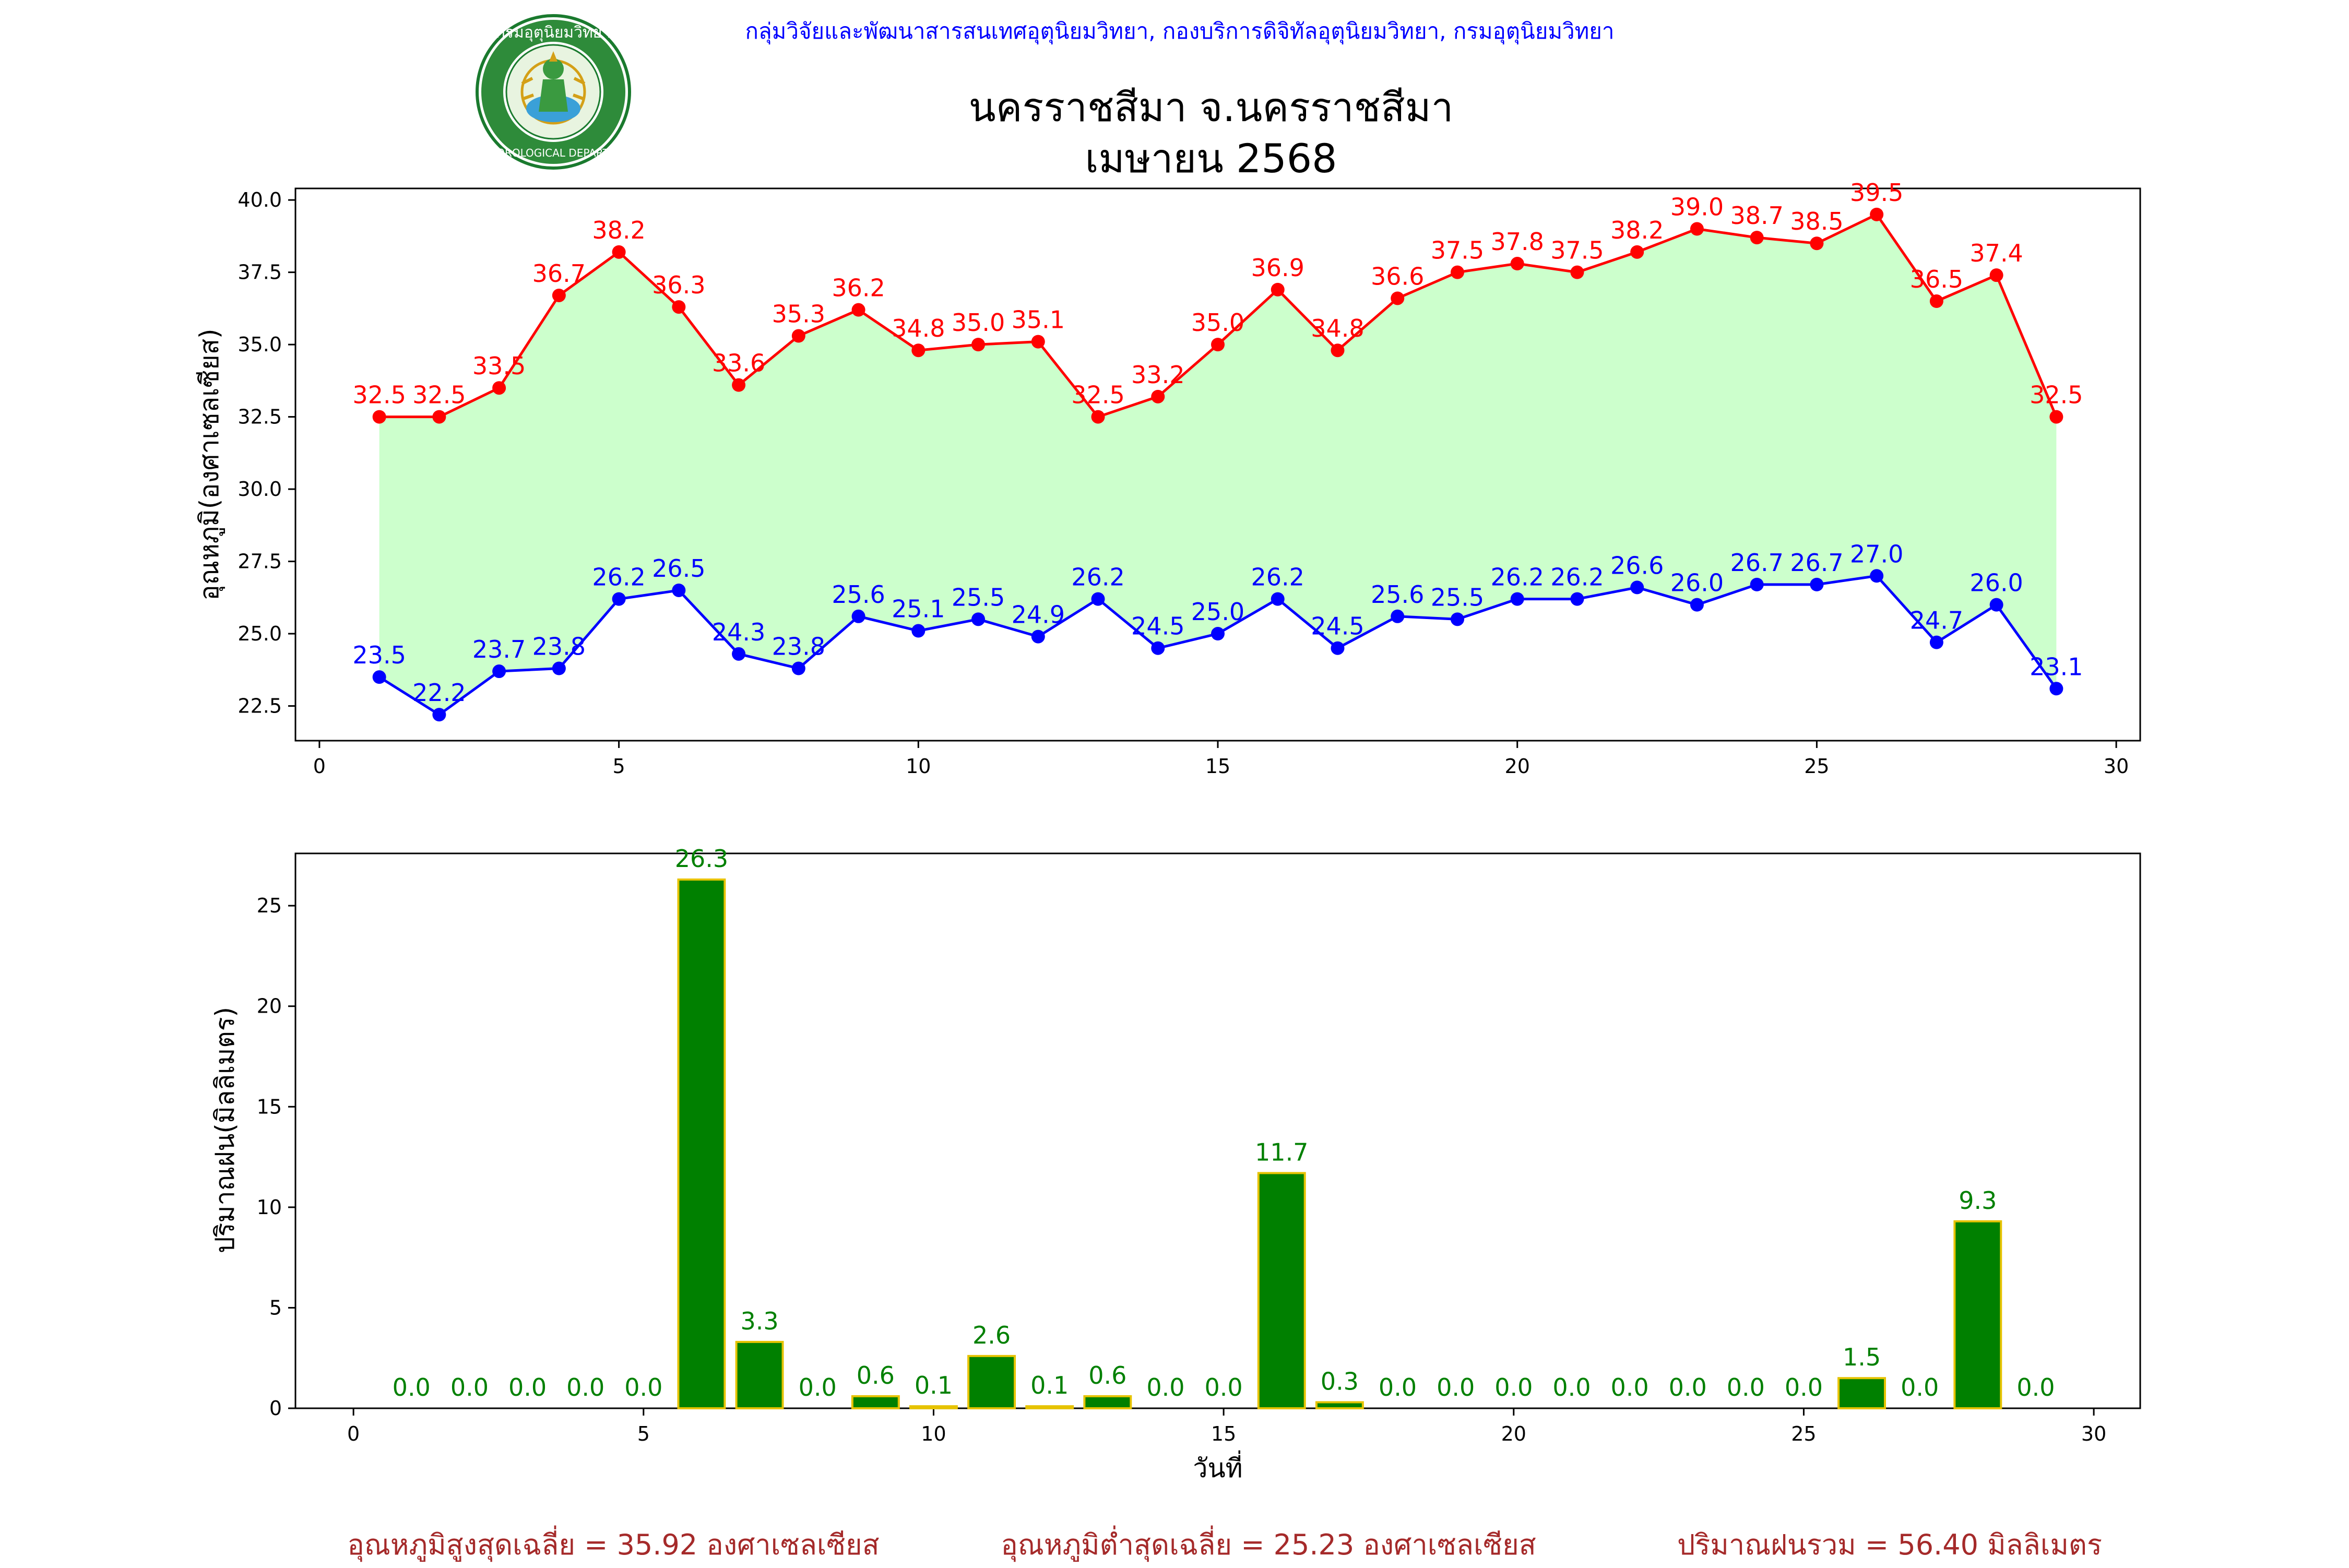  What do you see at coordinates (276, 1157) in the screenshot?
I see `rainfall-y-axis: 0 5 10 15 20 25` at bounding box center [276, 1157].